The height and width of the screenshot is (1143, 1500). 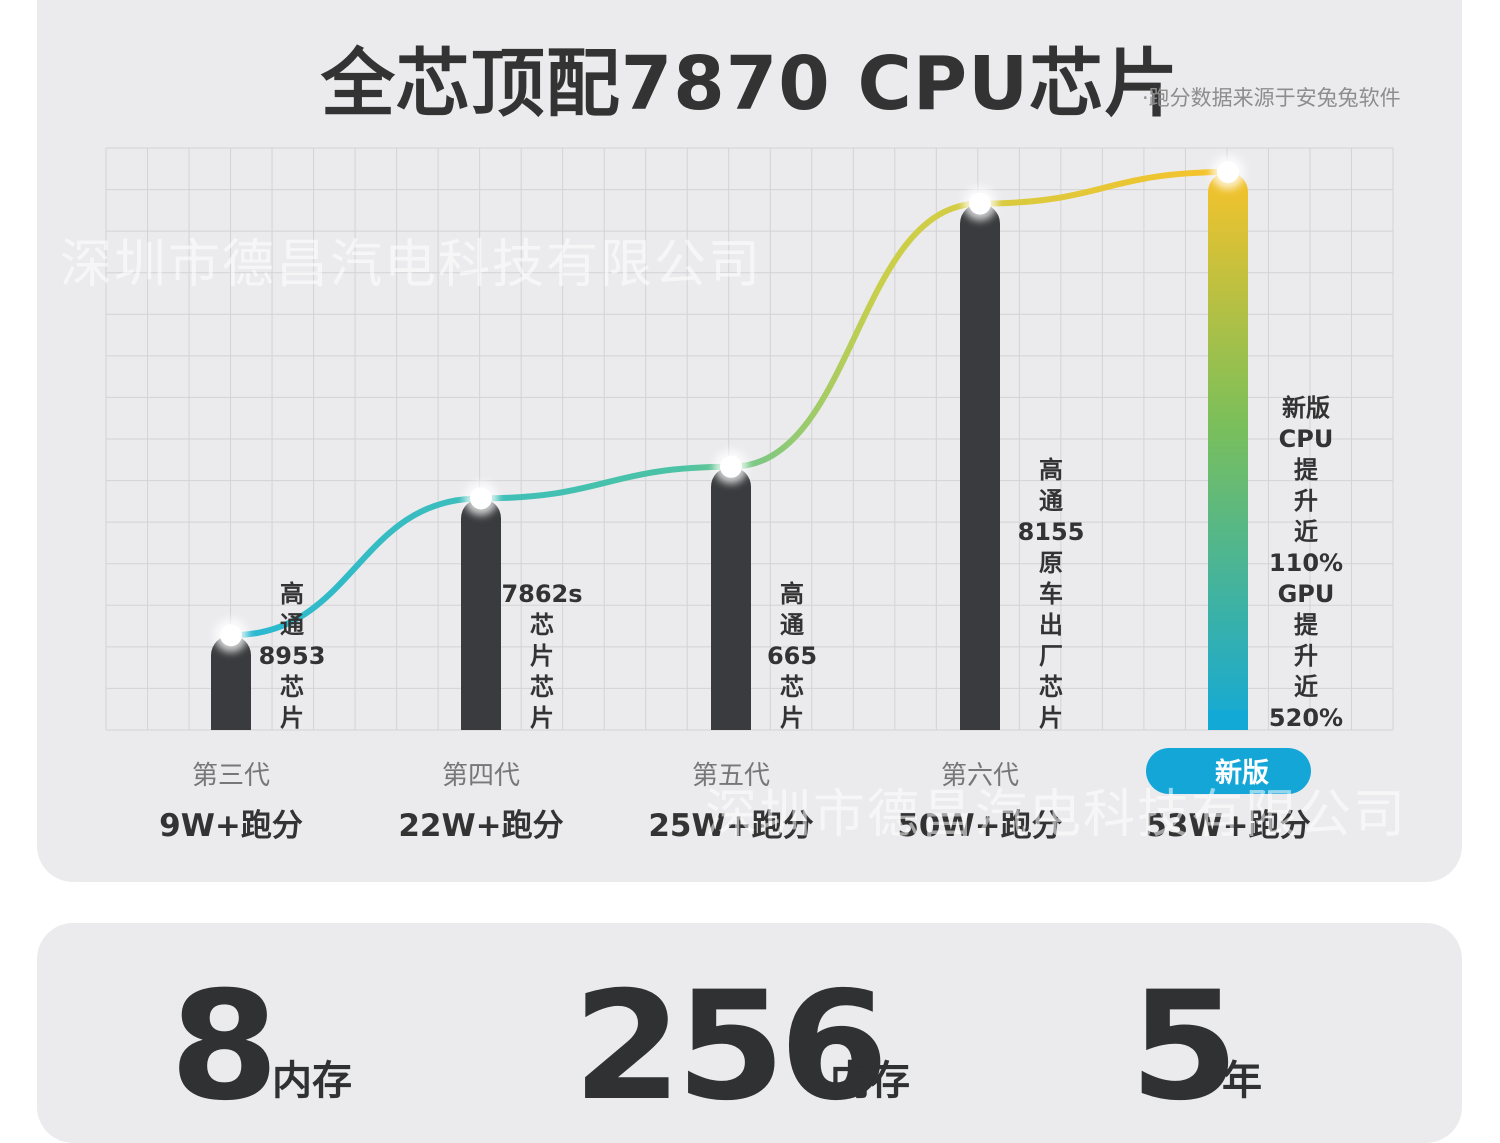 I want to click on score-label: 22W+跑分, so click(x=480, y=826).